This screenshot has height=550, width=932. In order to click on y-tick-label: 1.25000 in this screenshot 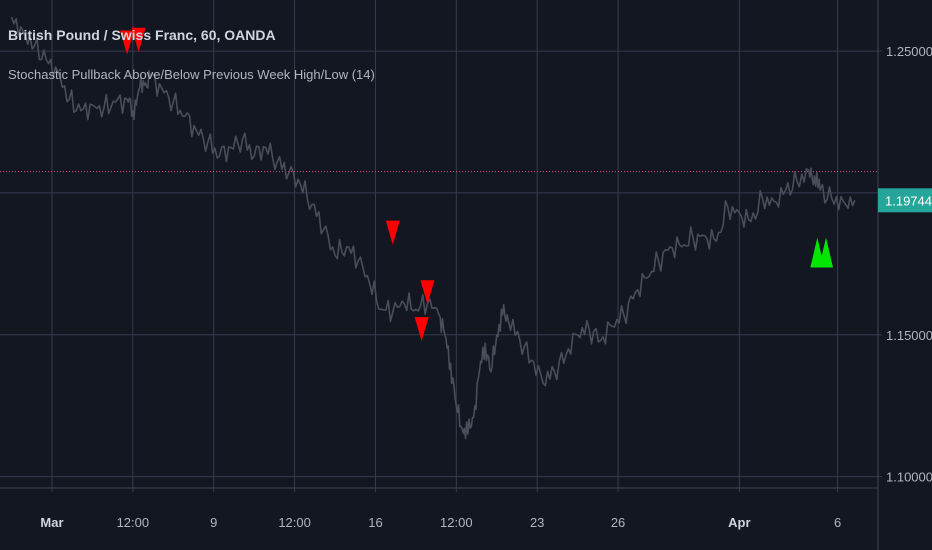, I will do `click(909, 51)`.